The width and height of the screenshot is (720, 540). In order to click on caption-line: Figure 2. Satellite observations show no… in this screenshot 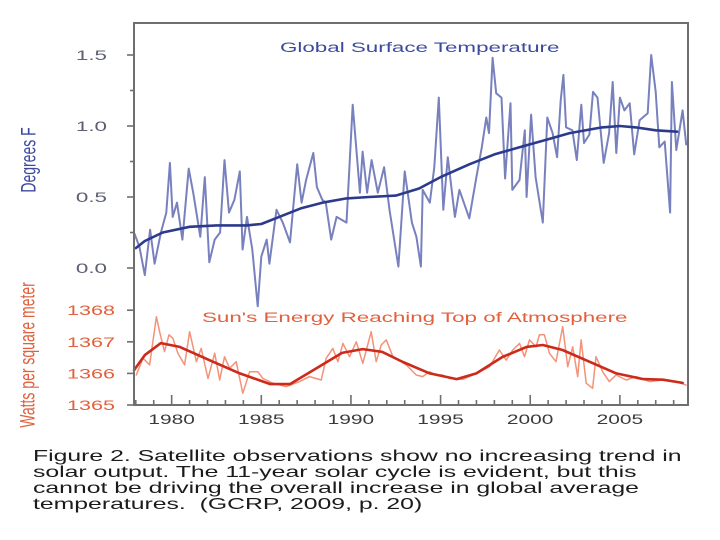, I will do `click(357, 456)`.